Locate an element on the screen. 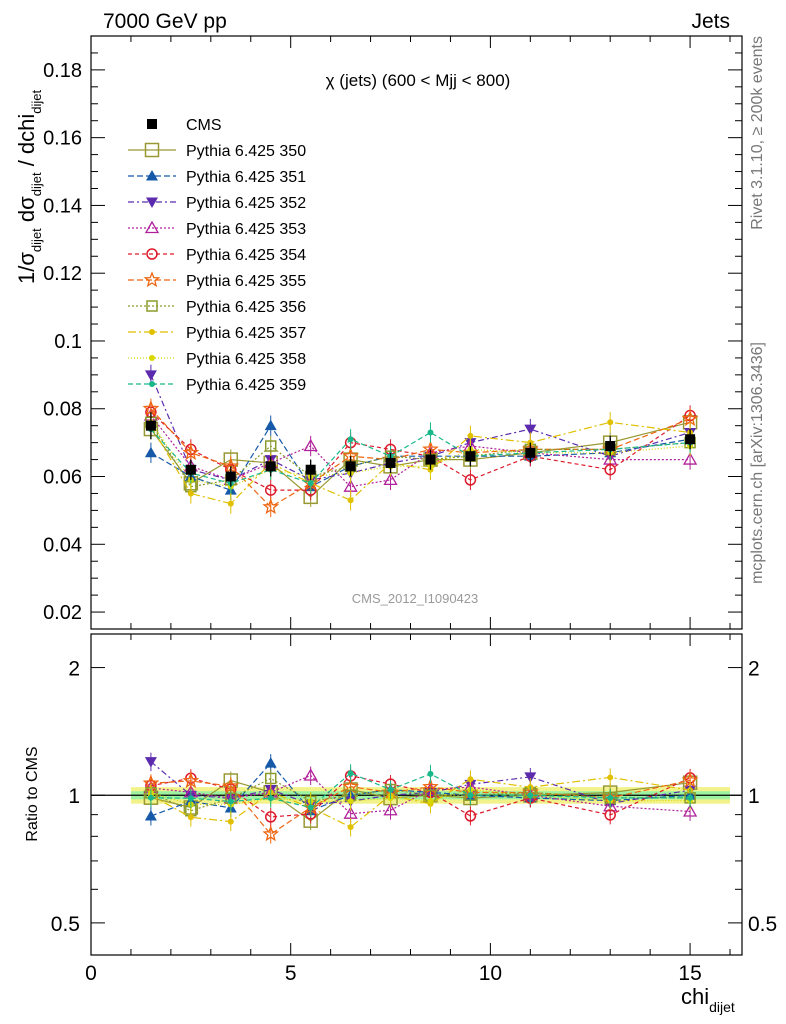 This screenshot has width=786, height=1024. legend-label: Pythia 6.425 353 is located at coordinates (246, 229).